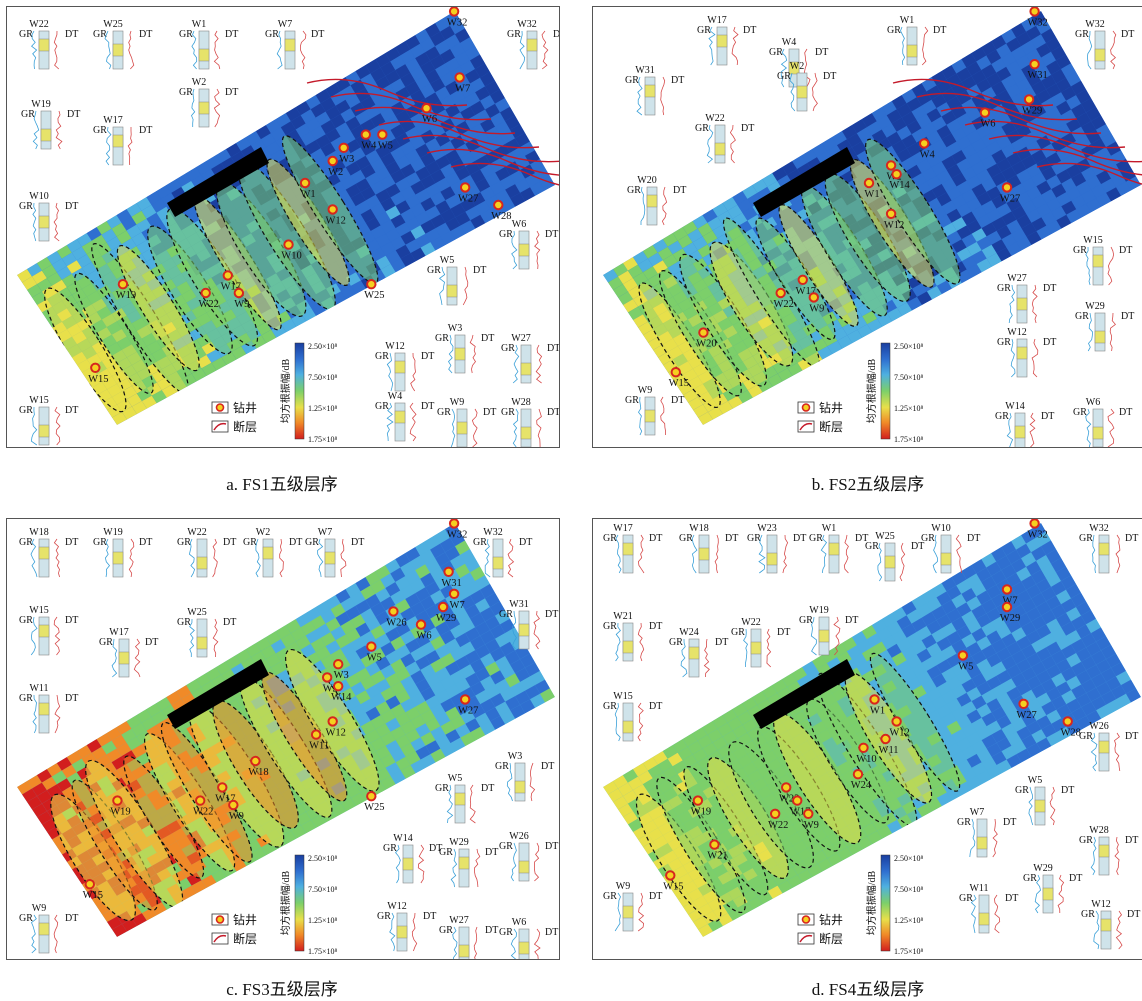  What do you see at coordinates (973, 92) in the screenshot?
I see `fault-line` at bounding box center [973, 92].